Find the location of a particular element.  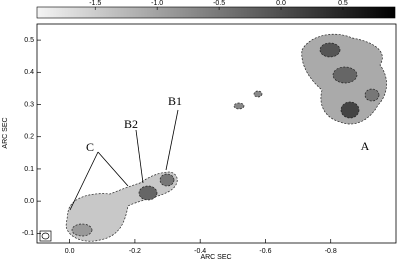

annotation: C is located at coordinates (90, 147).